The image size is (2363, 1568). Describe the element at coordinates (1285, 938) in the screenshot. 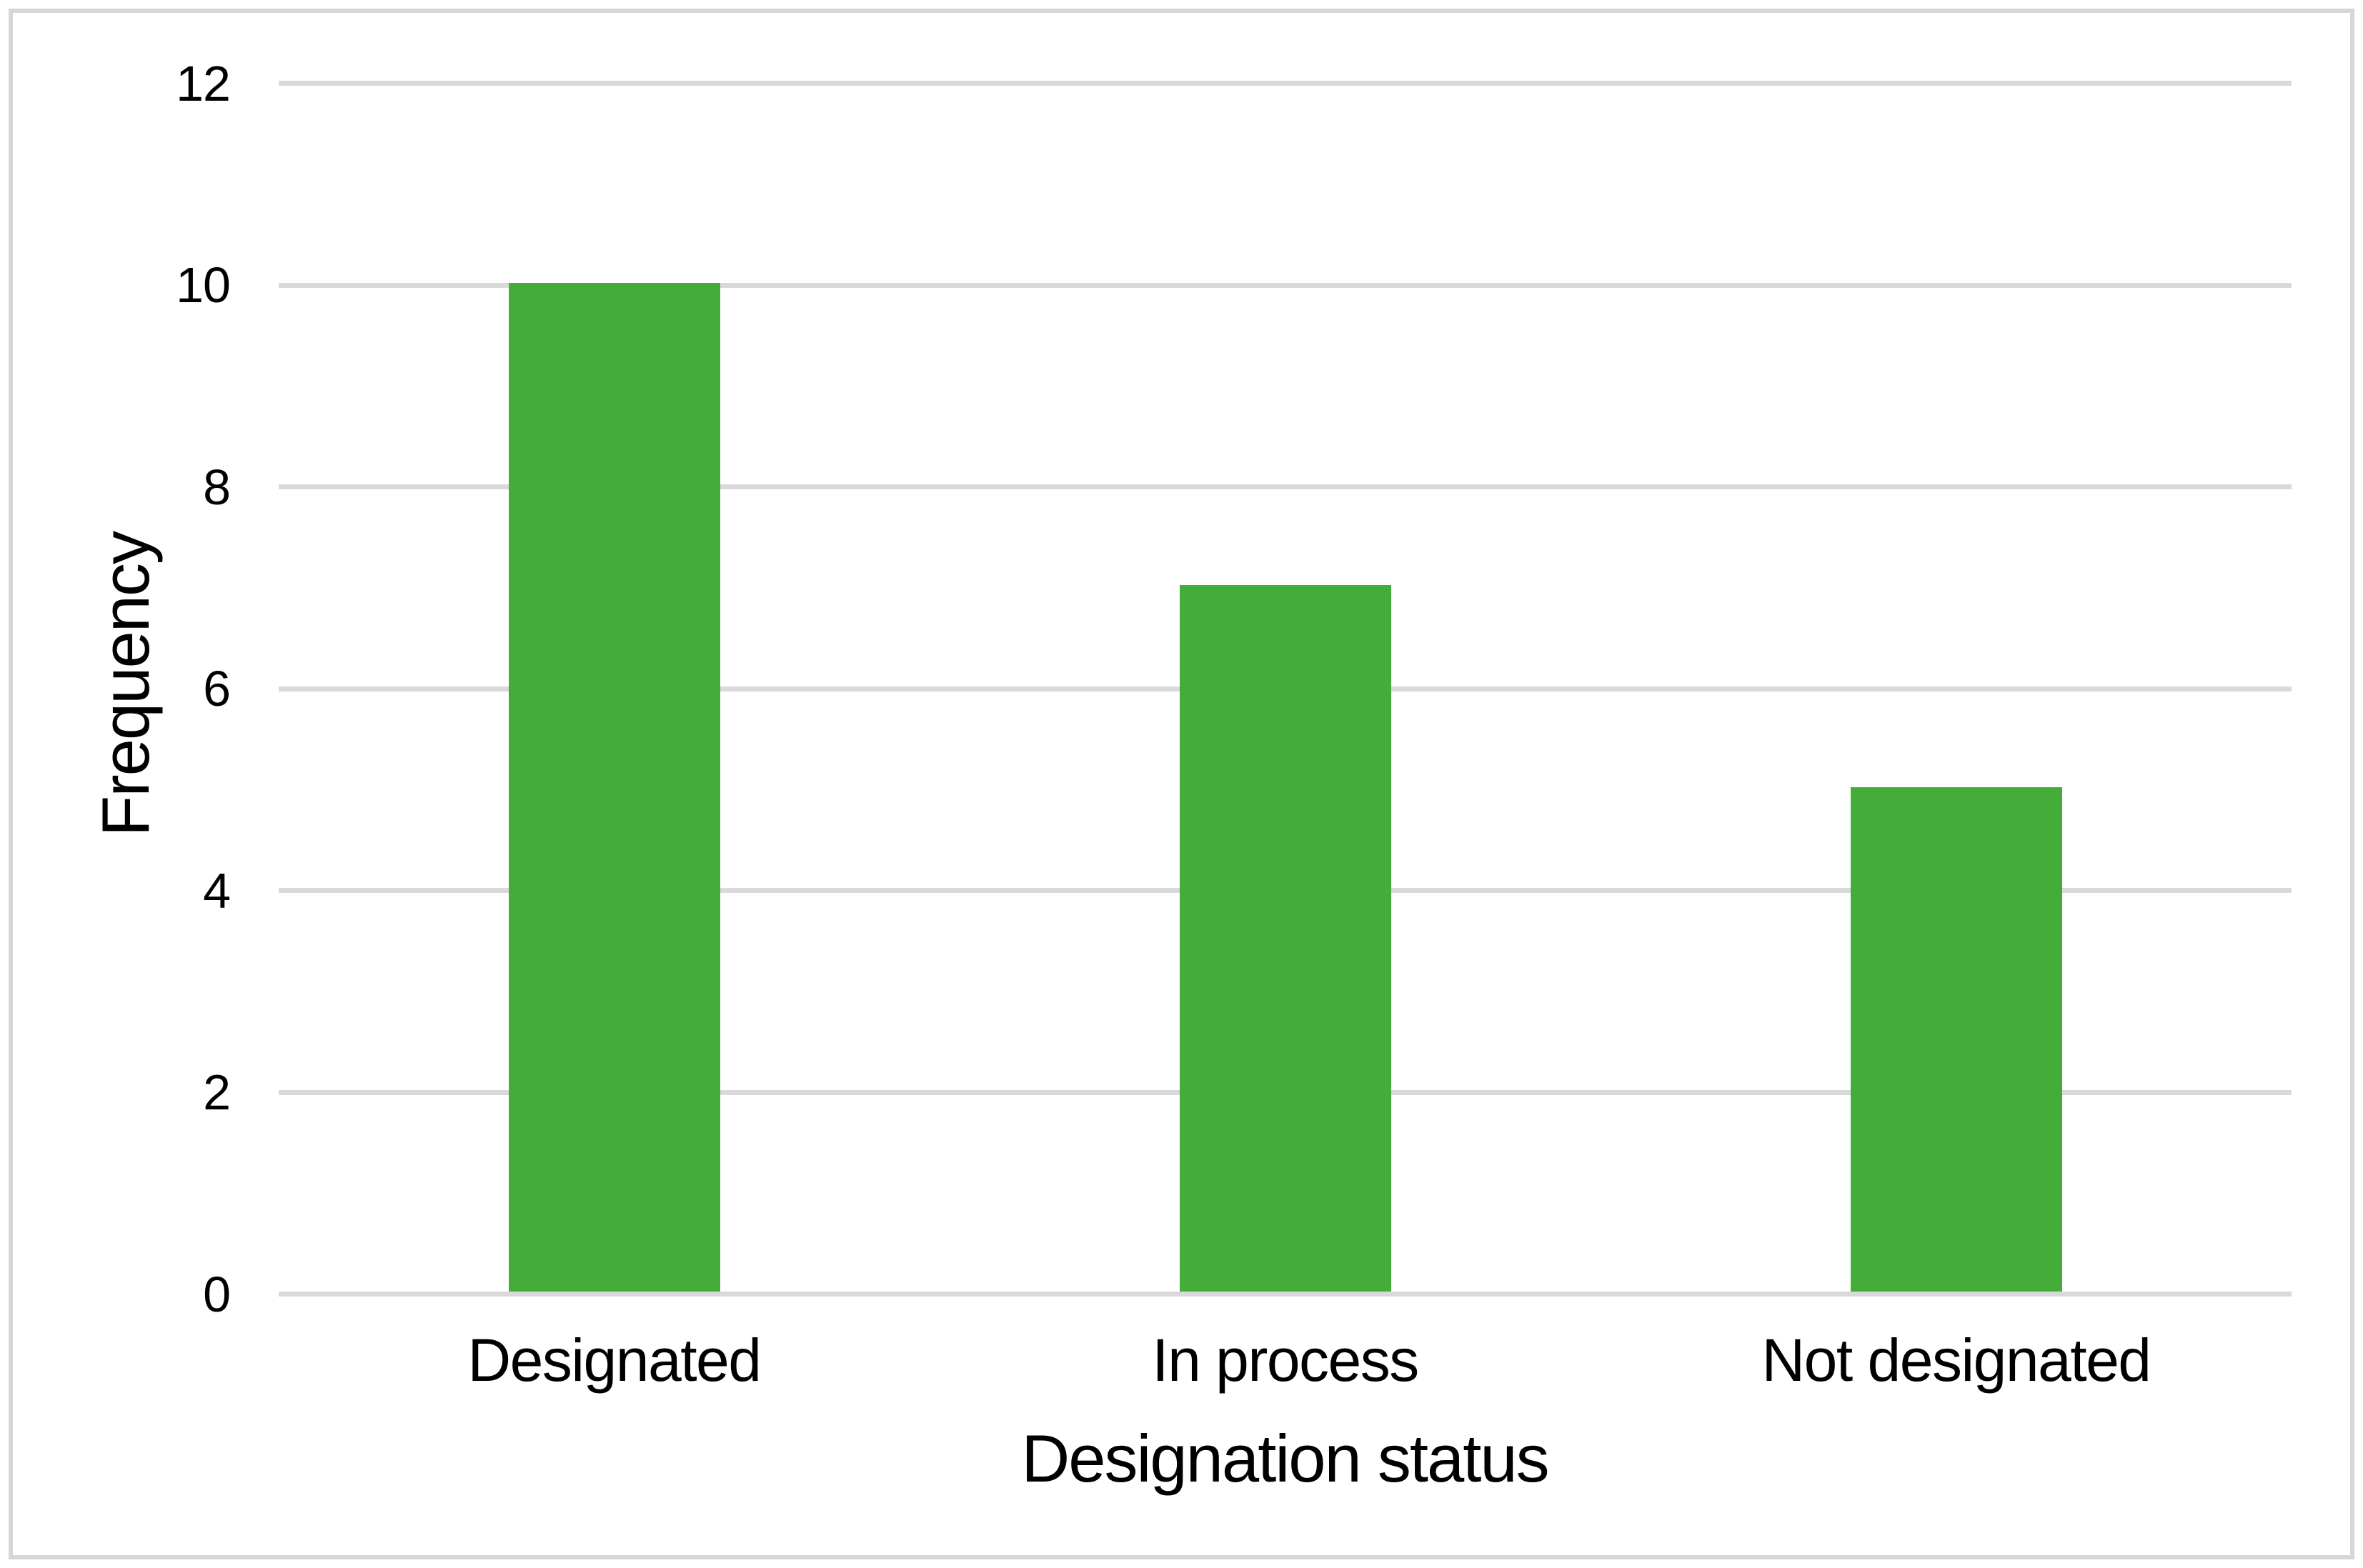

I see `bar-in-process` at that location.